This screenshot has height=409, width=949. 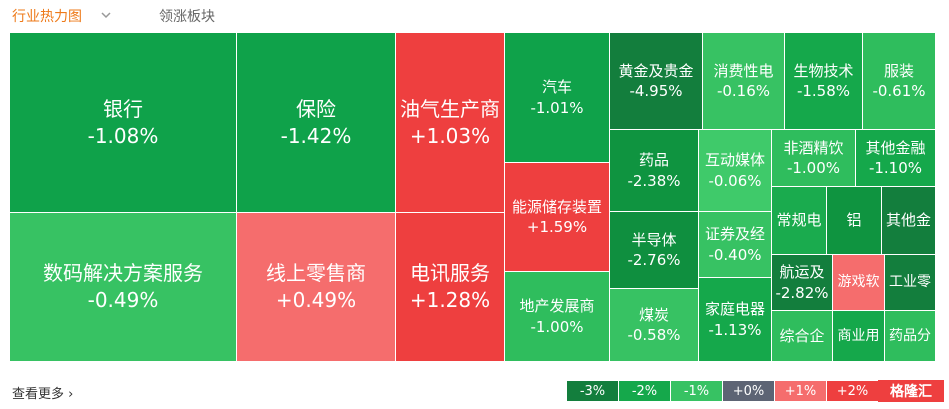 What do you see at coordinates (123, 135) in the screenshot?
I see `tile-change: -1.08%` at bounding box center [123, 135].